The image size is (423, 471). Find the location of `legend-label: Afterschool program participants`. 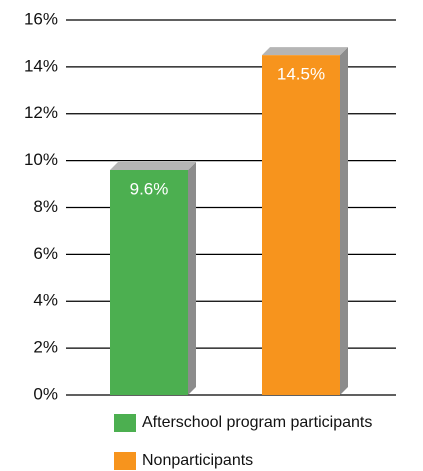

legend-label: Afterschool program participants is located at coordinates (257, 422).